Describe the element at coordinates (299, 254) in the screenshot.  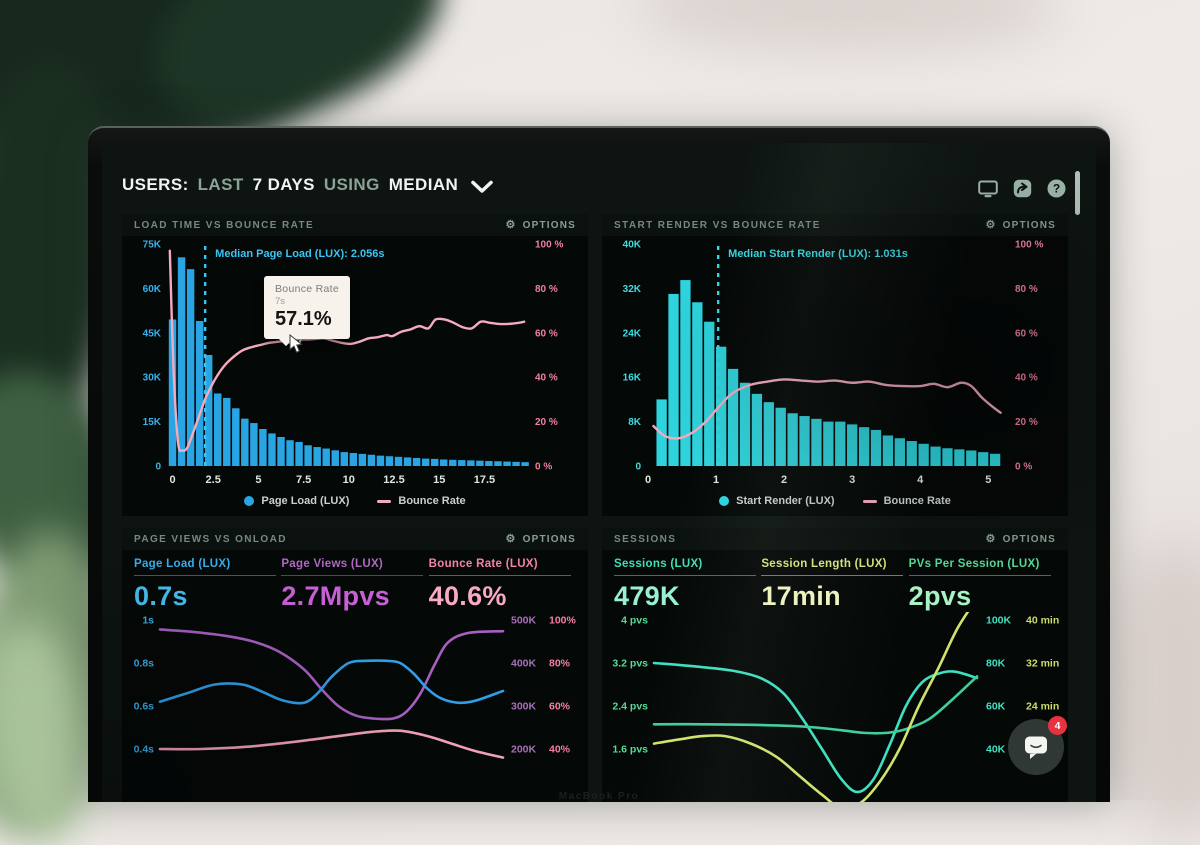
I see `svg-text: Median Page Load (LUX): 2.056s` at that location.